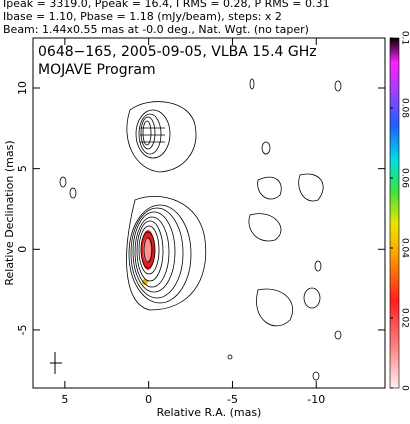  I want to click on y-tick-label: 0, so click(22, 249).